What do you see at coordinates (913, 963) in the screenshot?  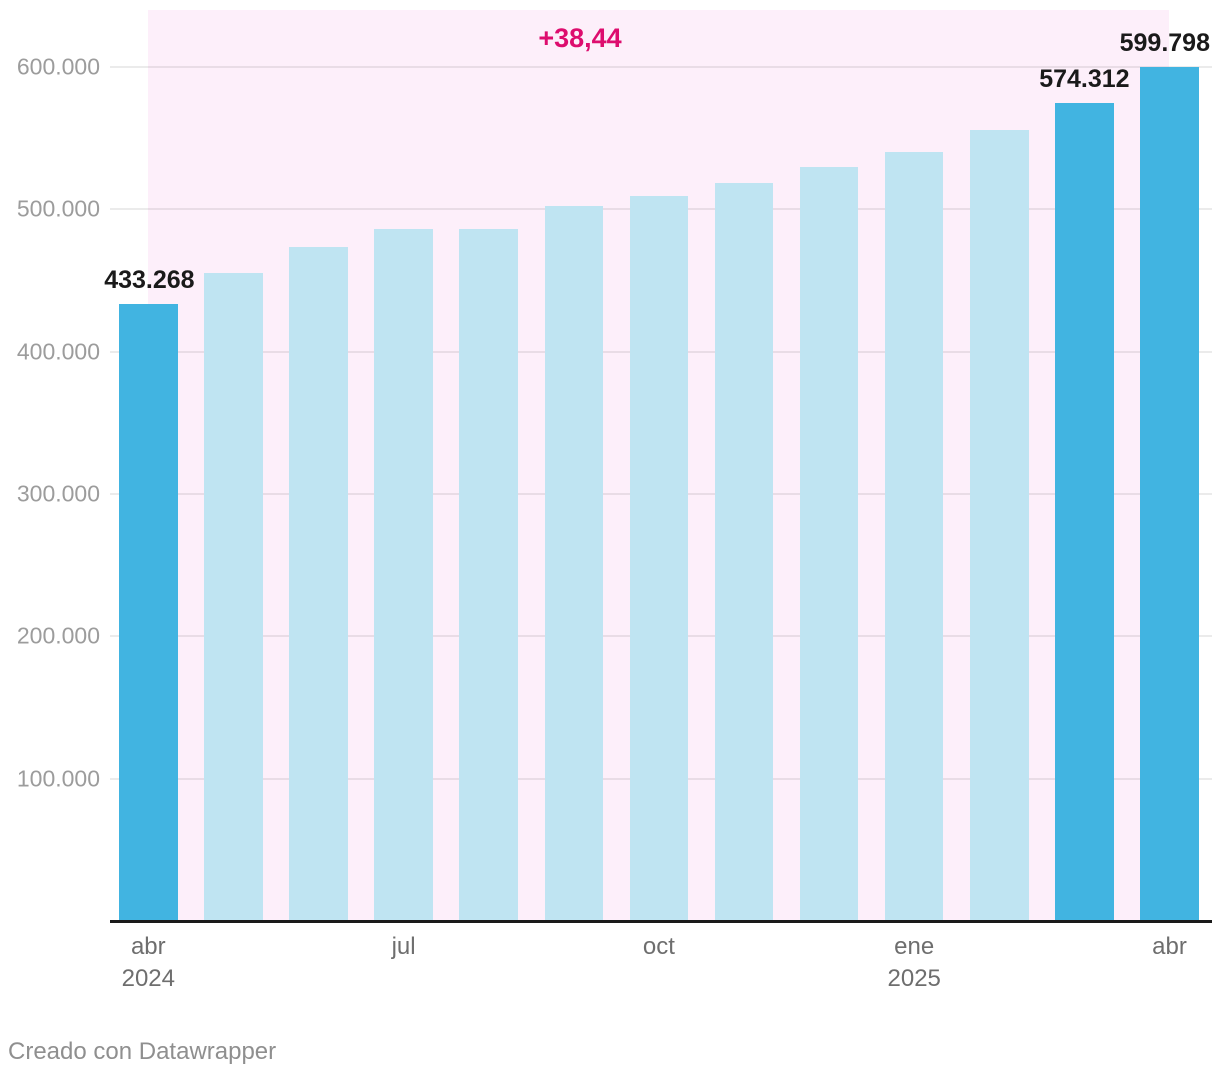 I see `x-tick-label: ene 2025` at bounding box center [913, 963].